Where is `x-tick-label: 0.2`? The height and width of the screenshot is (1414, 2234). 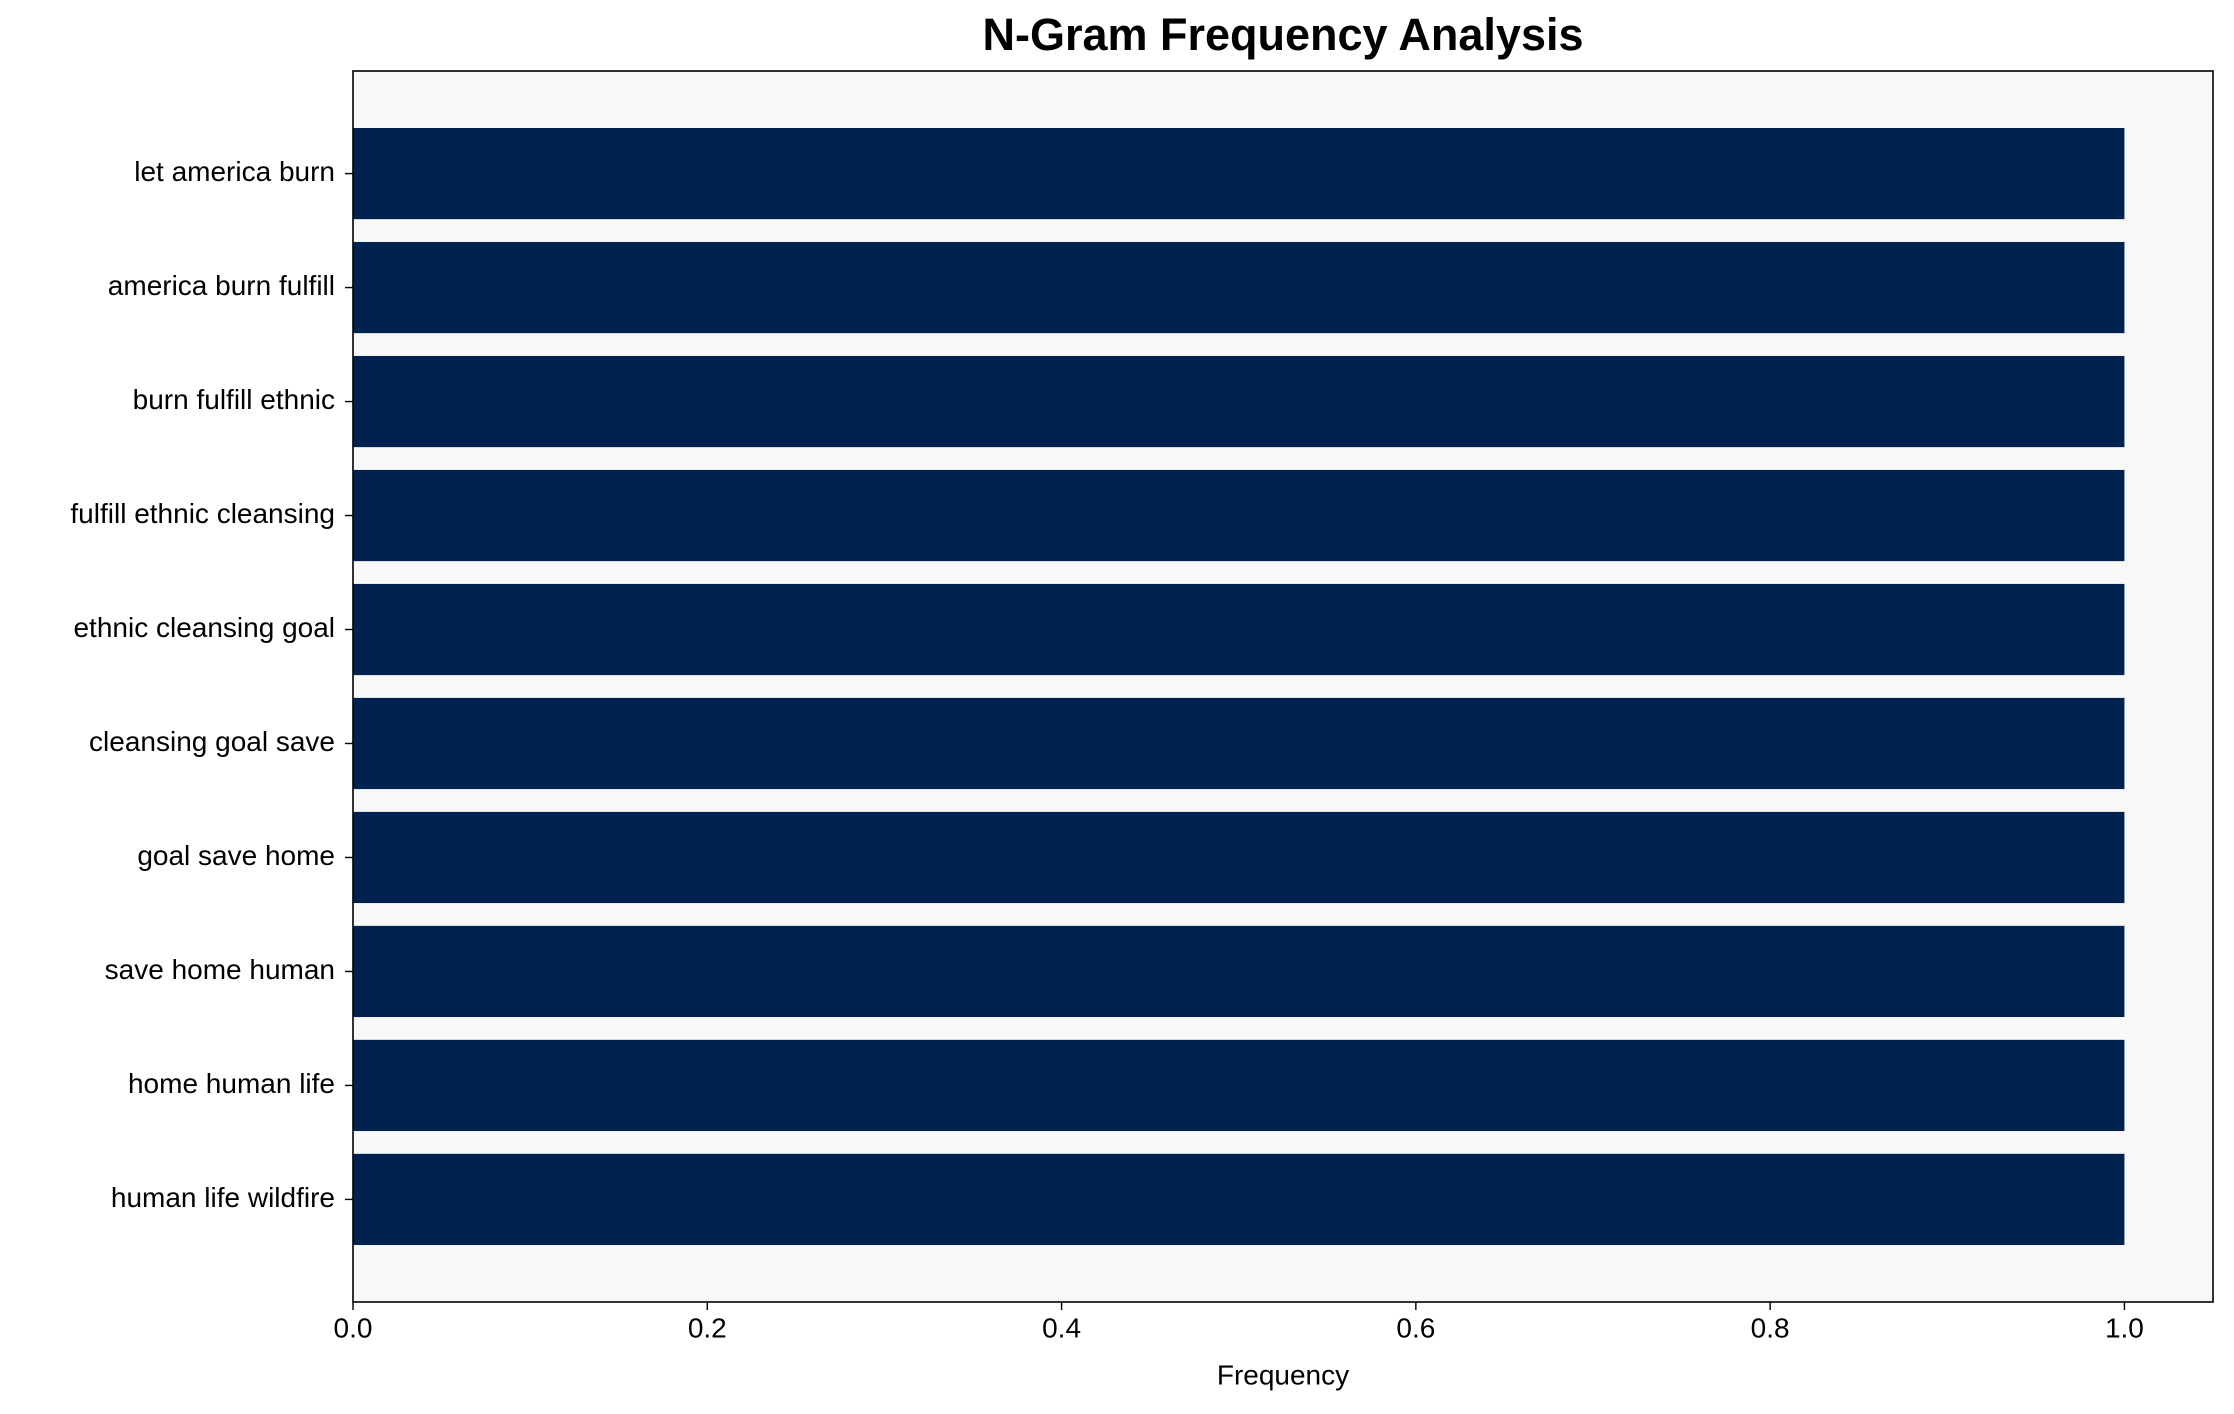
x-tick-label: 0.2 is located at coordinates (707, 1327).